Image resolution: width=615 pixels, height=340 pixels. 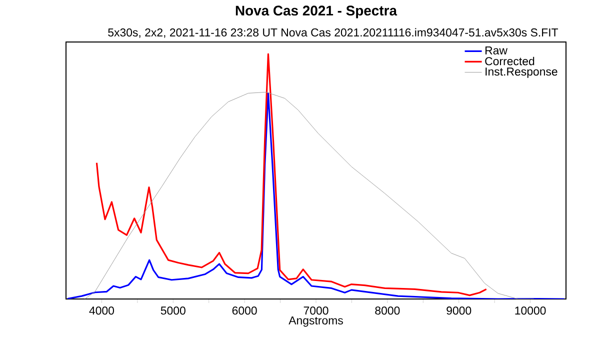 I want to click on chart-title: Nova Cas 2021 - Spectra, so click(x=317, y=12).